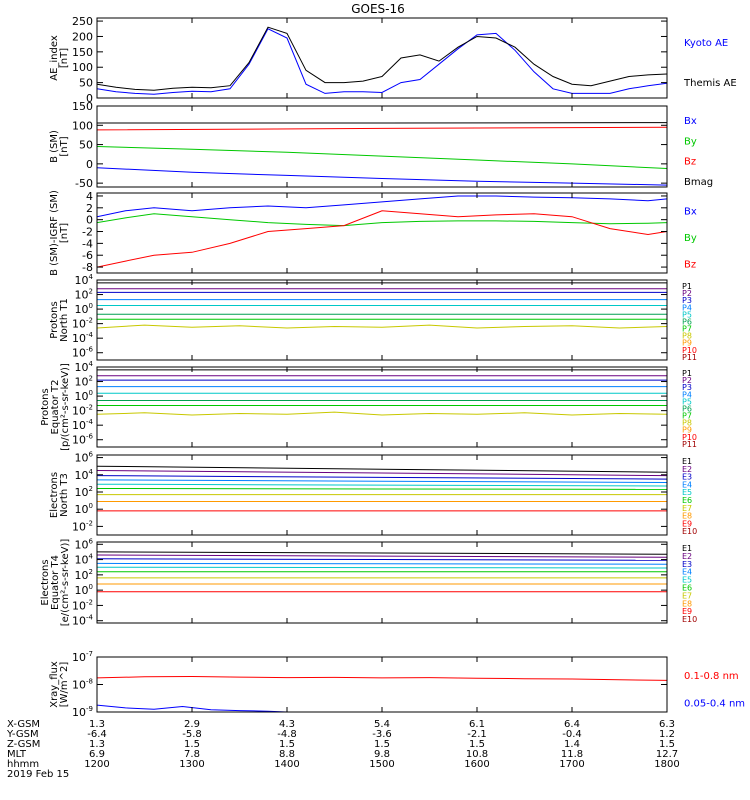 This screenshot has height=800, width=750. Describe the element at coordinates (192, 754) in the screenshot. I see `footer-value: 7.8` at that location.